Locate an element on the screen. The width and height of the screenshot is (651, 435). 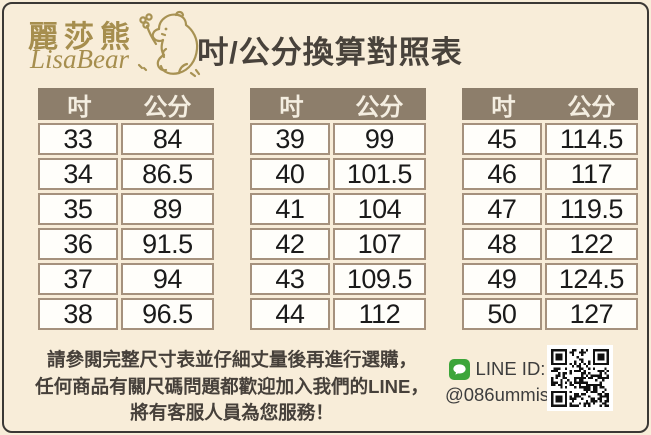
page-title: 吋/公分換算對照表 is located at coordinates (330, 52).